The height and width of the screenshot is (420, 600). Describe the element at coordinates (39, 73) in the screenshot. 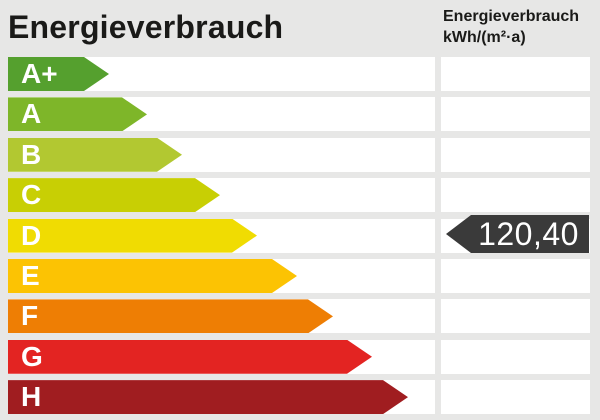

I see `class-label: A+` at that location.